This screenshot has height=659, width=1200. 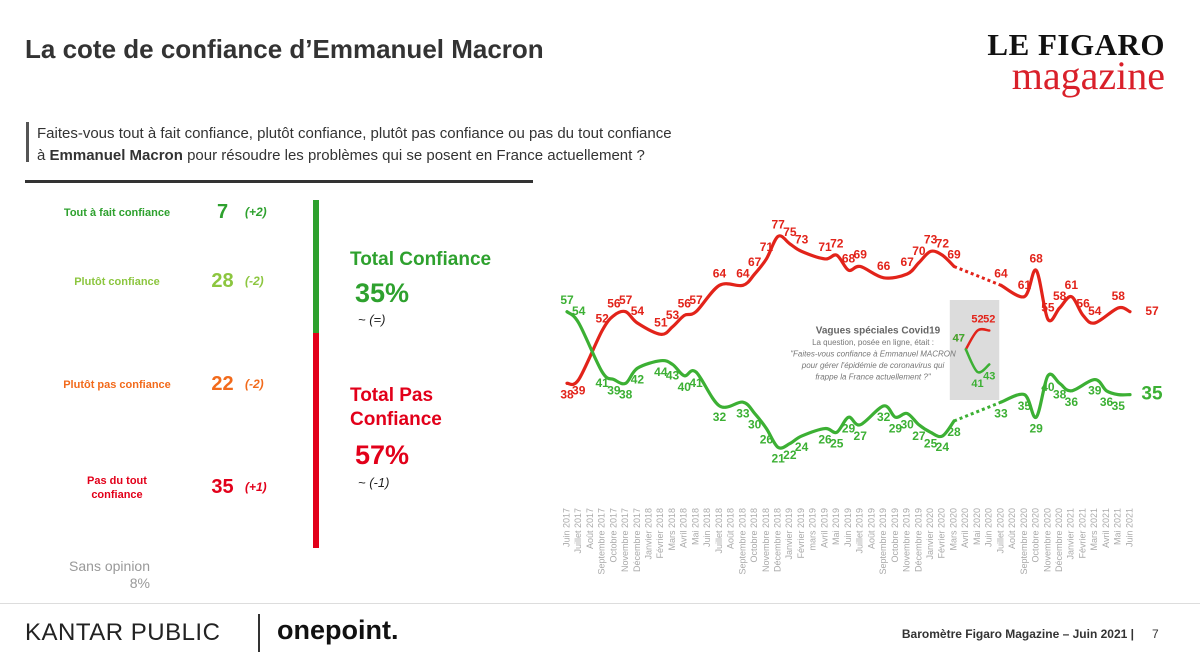 I want to click on x-tick-label: Avril 2020, so click(x=965, y=528).